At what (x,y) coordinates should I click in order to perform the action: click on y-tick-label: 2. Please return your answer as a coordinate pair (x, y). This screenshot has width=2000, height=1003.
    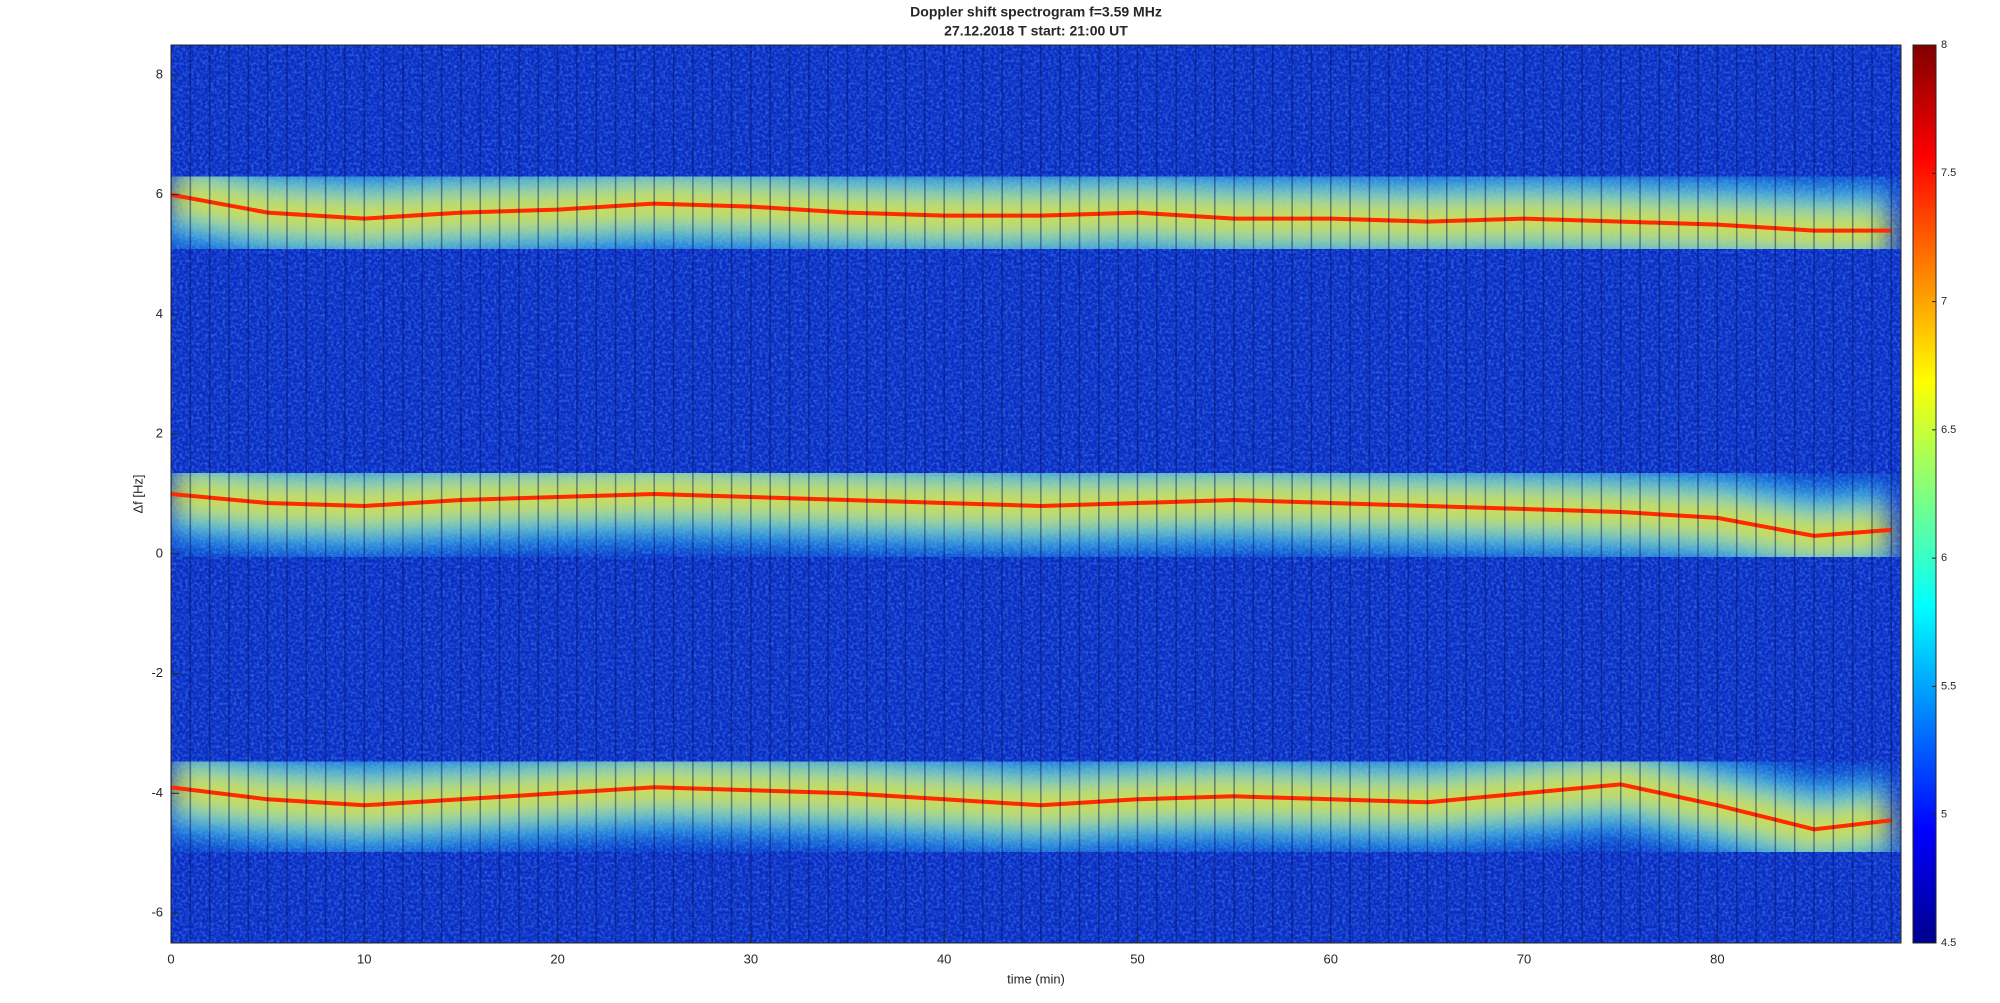
    Looking at the image, I should click on (159, 433).